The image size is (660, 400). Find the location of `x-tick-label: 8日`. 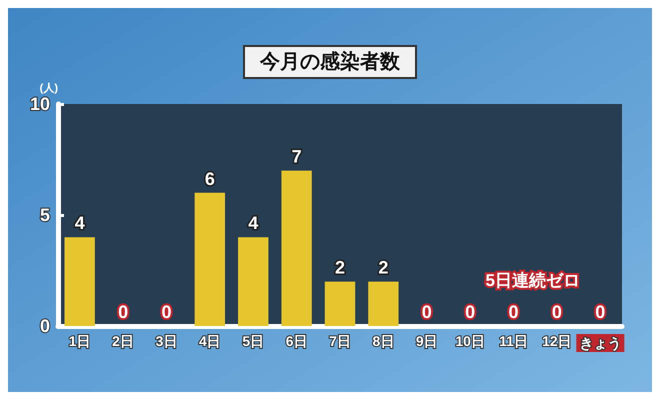

x-tick-label: 8日 is located at coordinates (383, 341).